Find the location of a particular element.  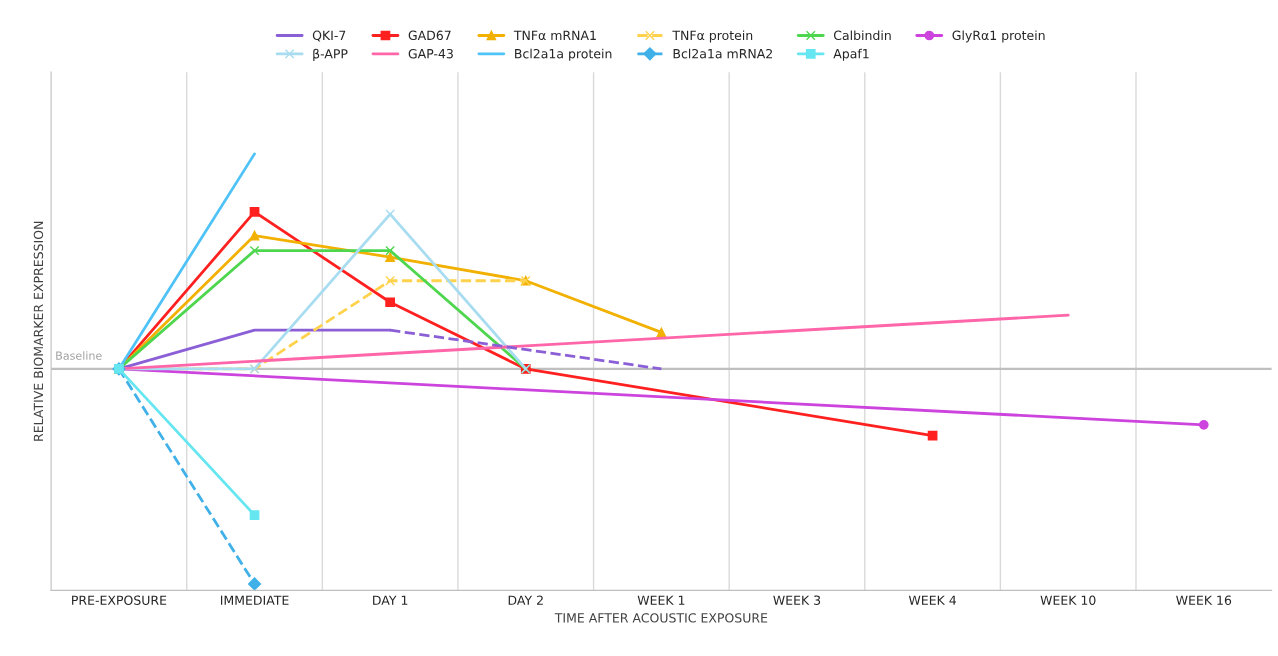

x-tick-label: PRE-EXPOSURE is located at coordinates (119, 600).